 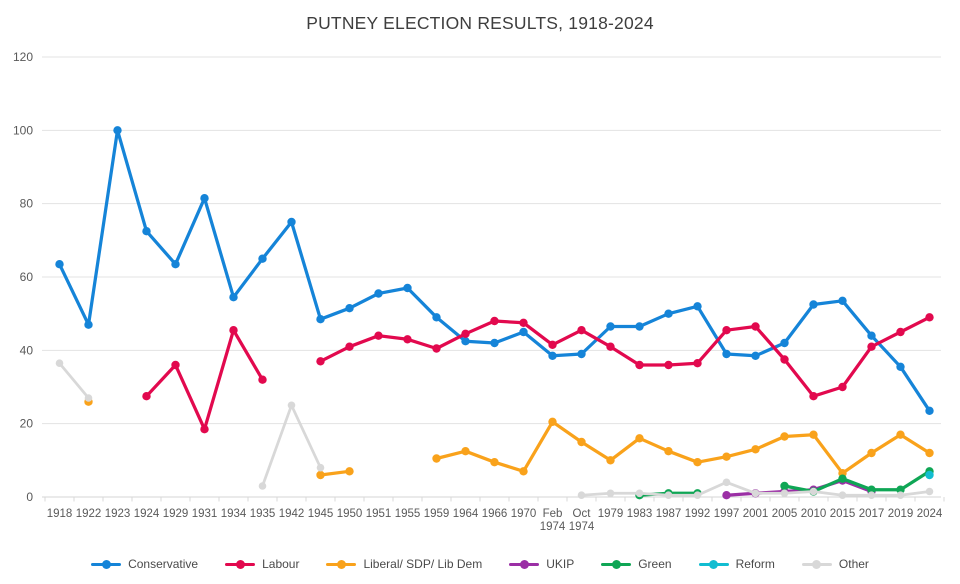 What do you see at coordinates (234, 514) in the screenshot?
I see `x-axis-label: 1934` at bounding box center [234, 514].